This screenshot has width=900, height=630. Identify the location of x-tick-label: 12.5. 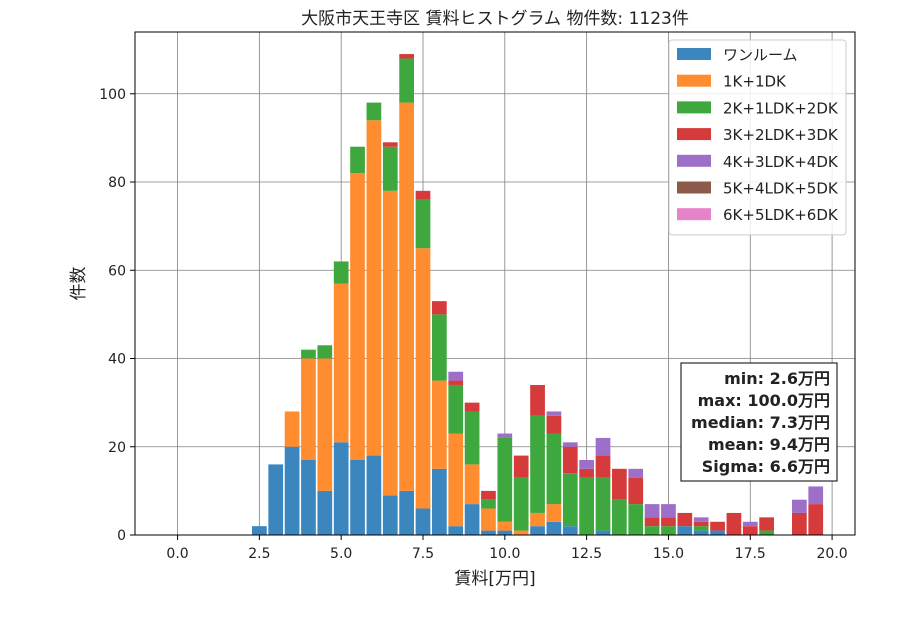
(586, 554).